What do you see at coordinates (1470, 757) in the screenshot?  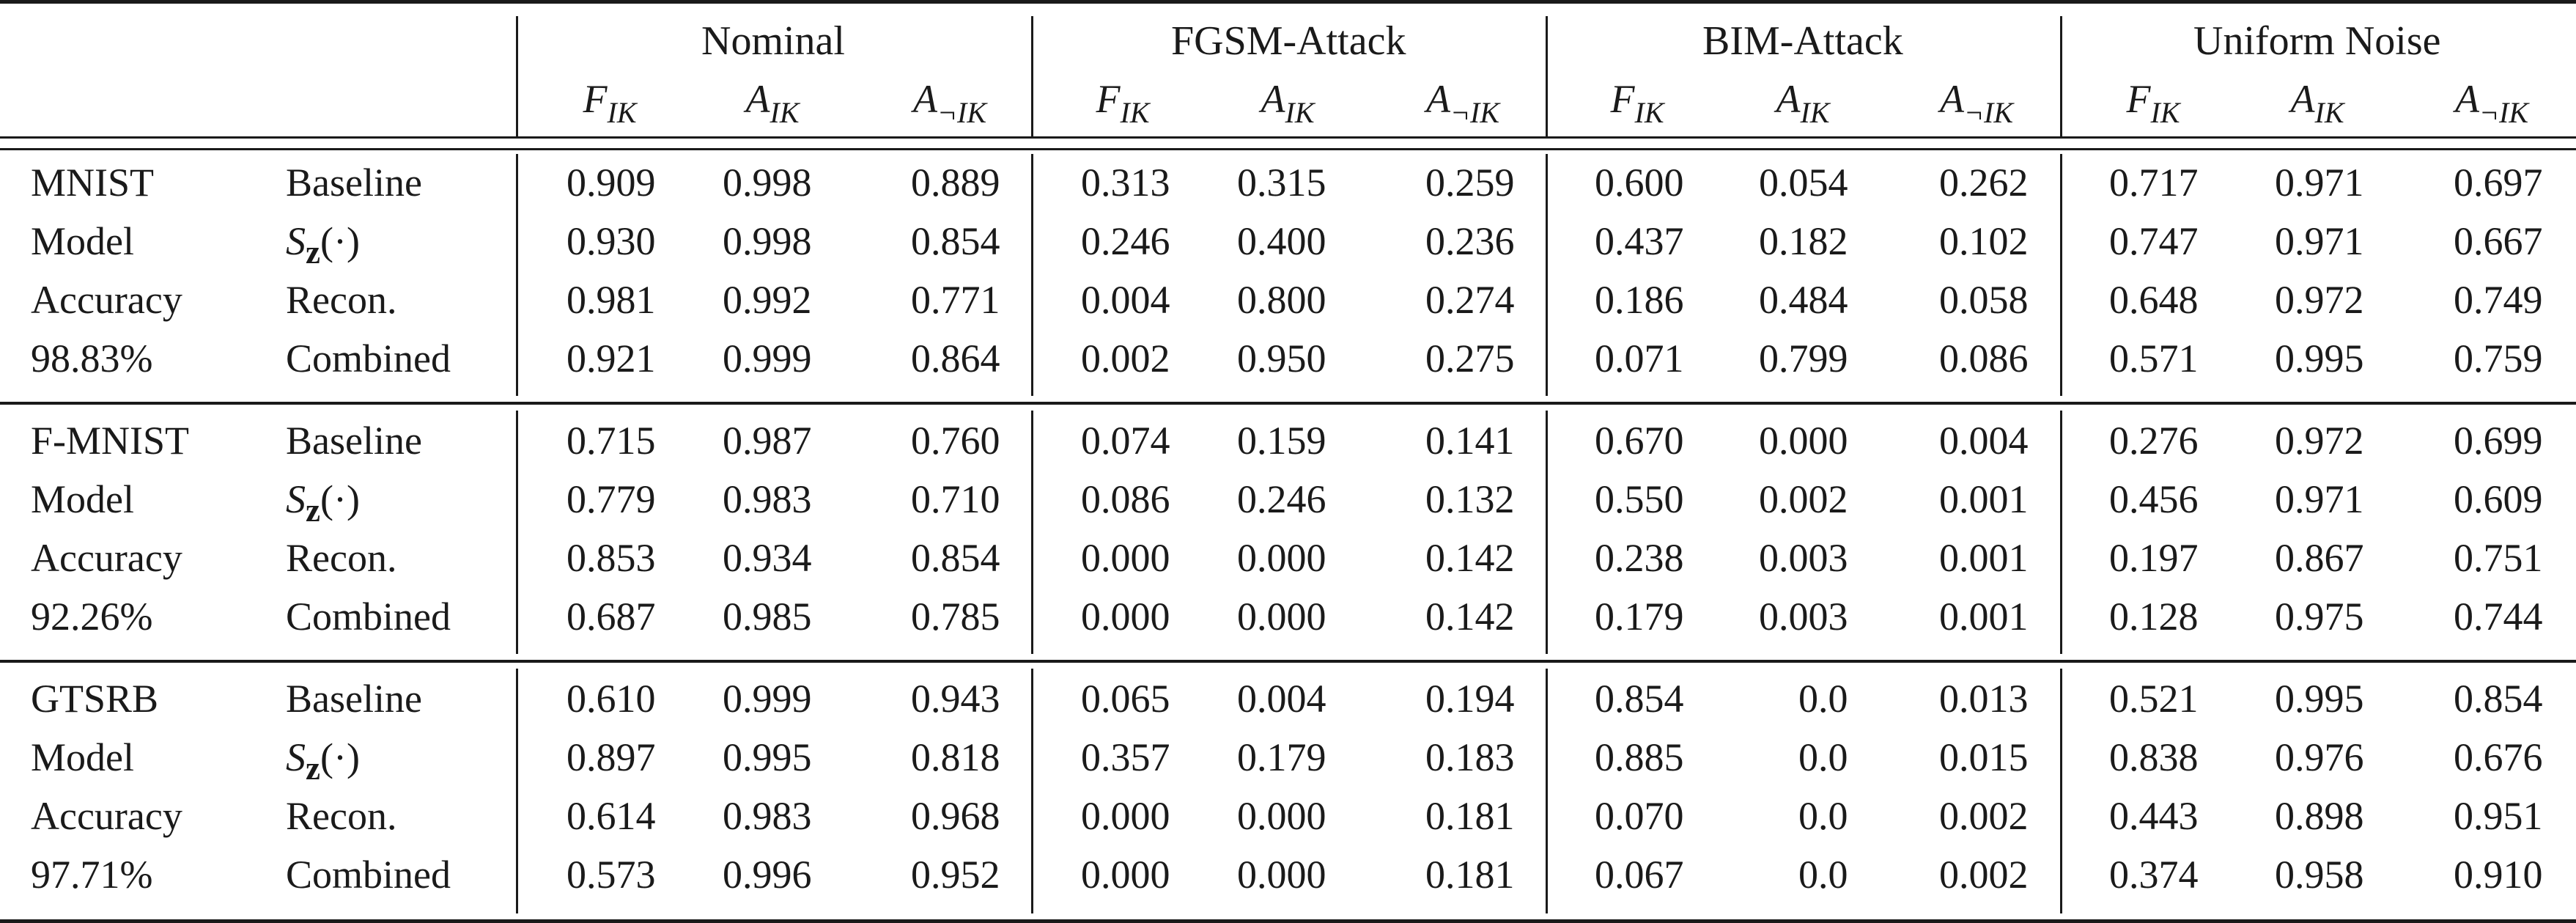 I see `table-cell: 0.183` at bounding box center [1470, 757].